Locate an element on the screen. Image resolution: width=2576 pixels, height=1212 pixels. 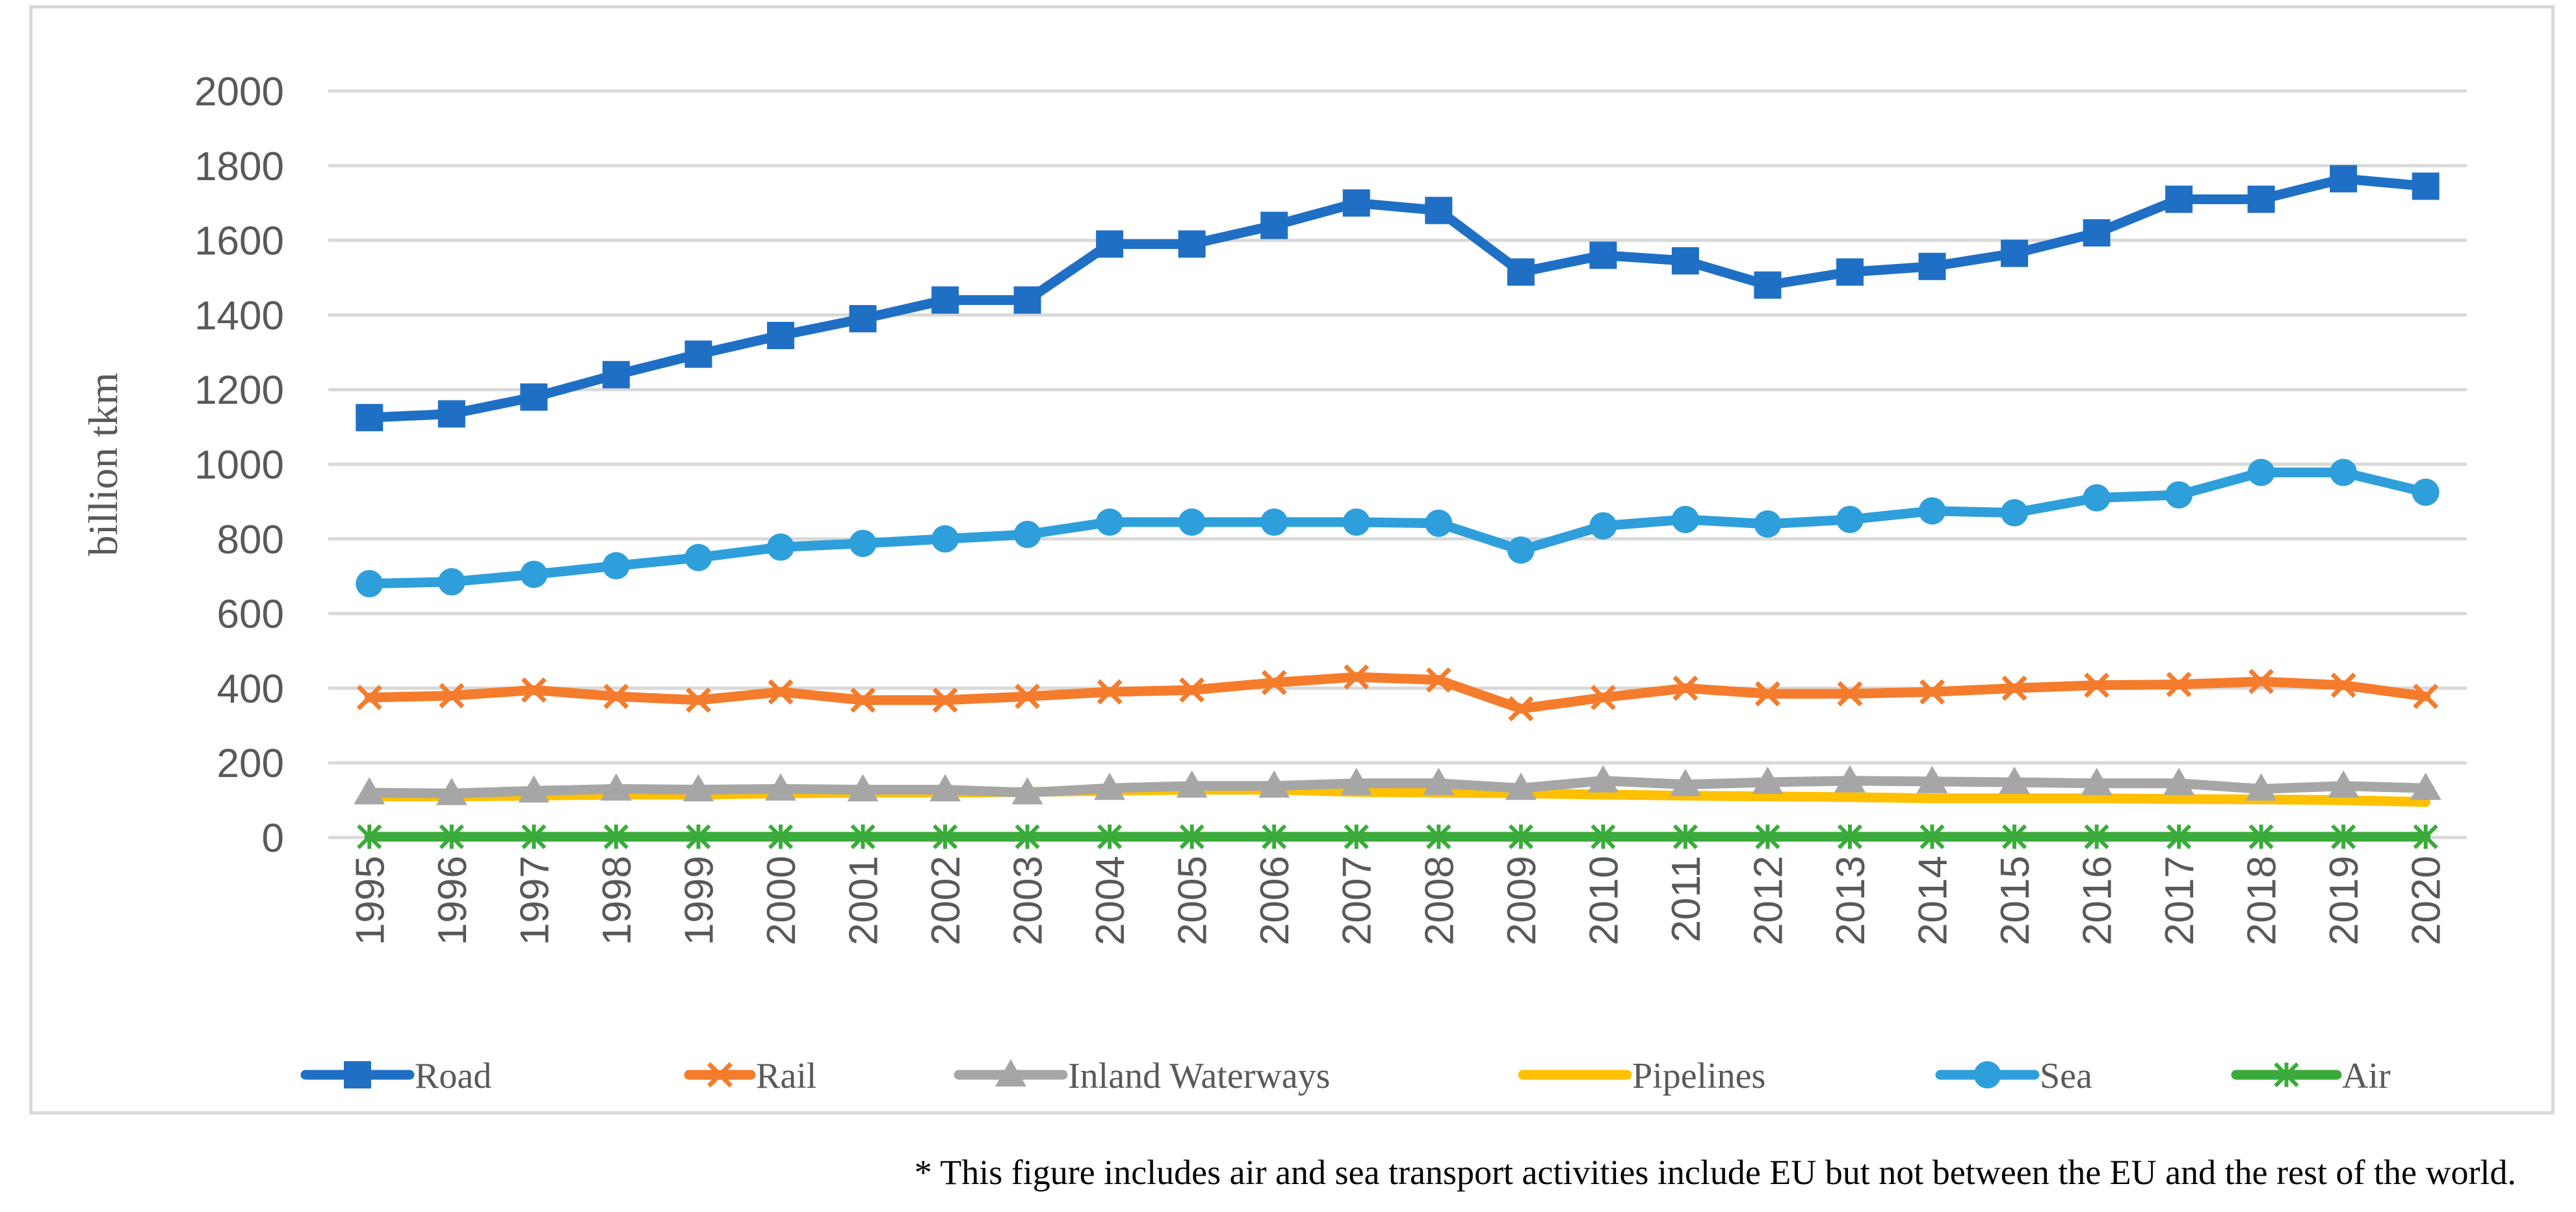
legend-item-pipelines: Pipelines is located at coordinates (1642, 1076).